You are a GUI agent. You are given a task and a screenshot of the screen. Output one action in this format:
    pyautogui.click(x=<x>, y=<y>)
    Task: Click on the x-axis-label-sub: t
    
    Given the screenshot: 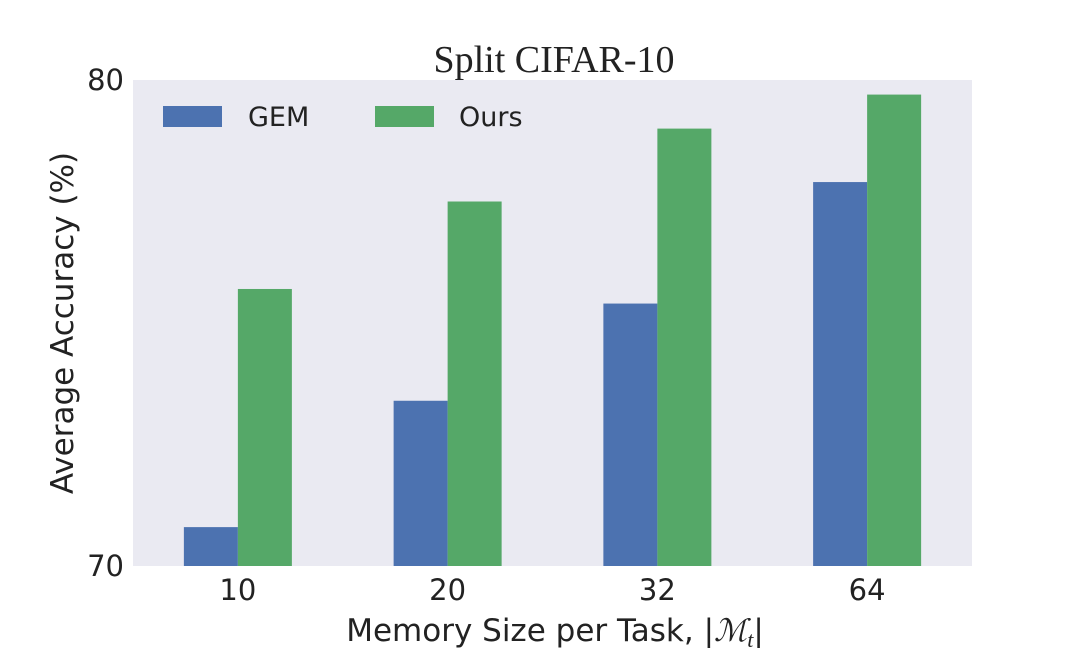 What is the action you would take?
    pyautogui.click(x=750, y=637)
    